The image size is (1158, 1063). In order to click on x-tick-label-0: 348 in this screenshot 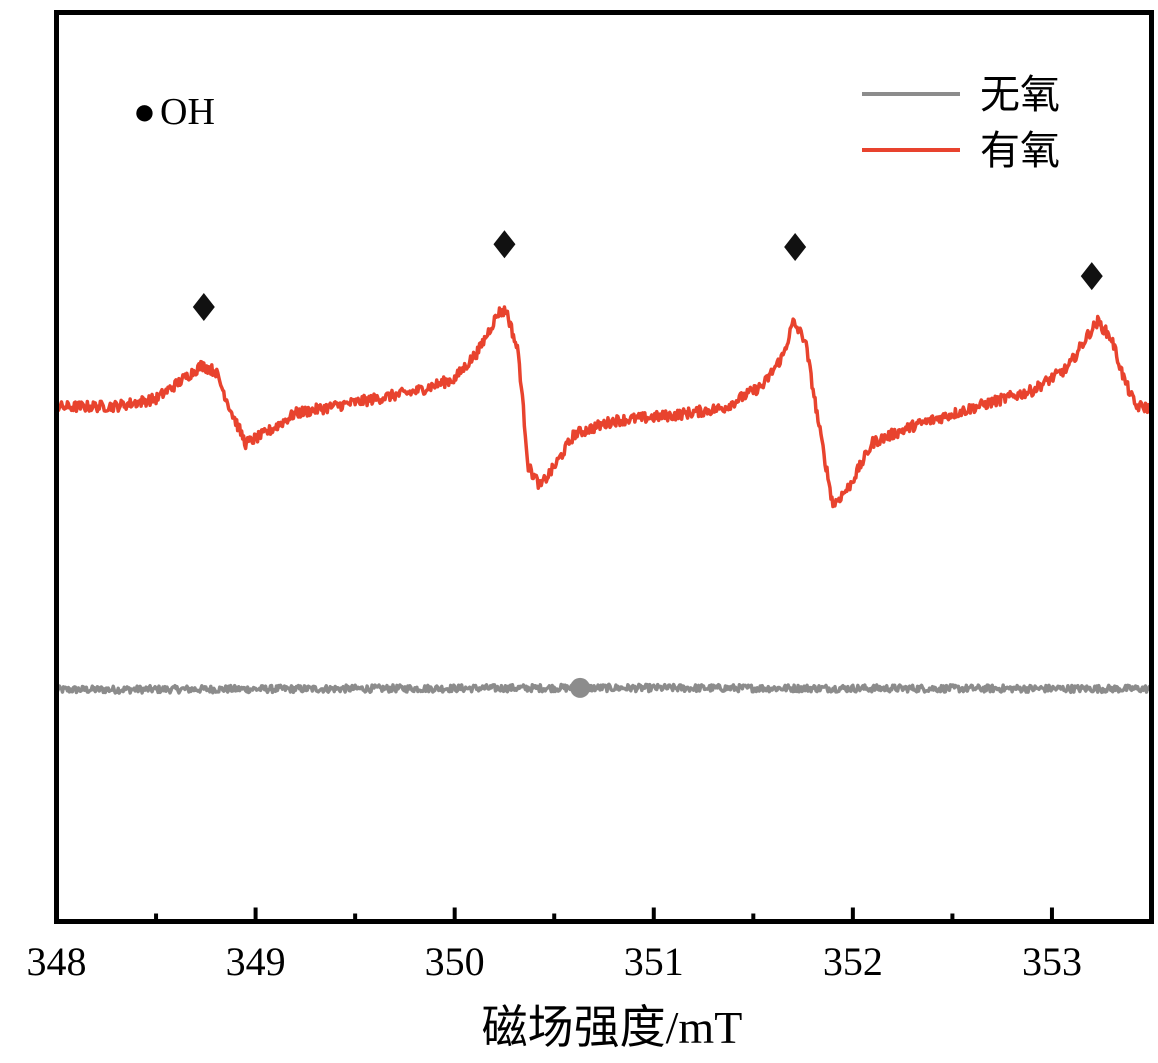, I will do `click(57, 961)`.